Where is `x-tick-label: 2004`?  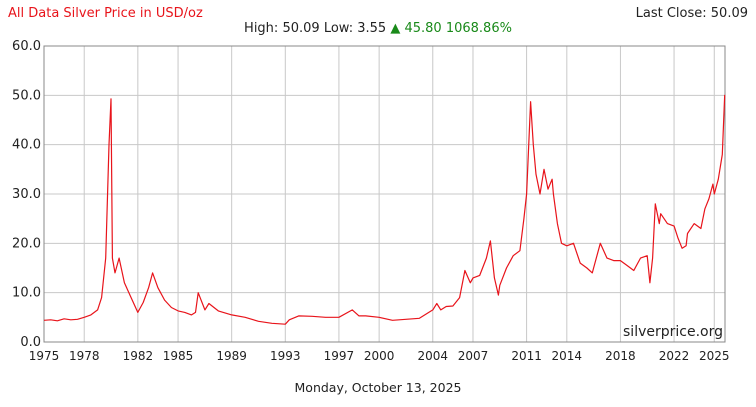 x-tick-label: 2004 is located at coordinates (432, 356).